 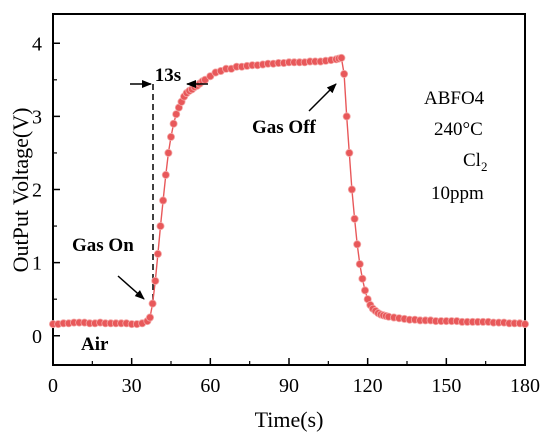 I want to click on x-tick-label: 150, so click(x=446, y=386).